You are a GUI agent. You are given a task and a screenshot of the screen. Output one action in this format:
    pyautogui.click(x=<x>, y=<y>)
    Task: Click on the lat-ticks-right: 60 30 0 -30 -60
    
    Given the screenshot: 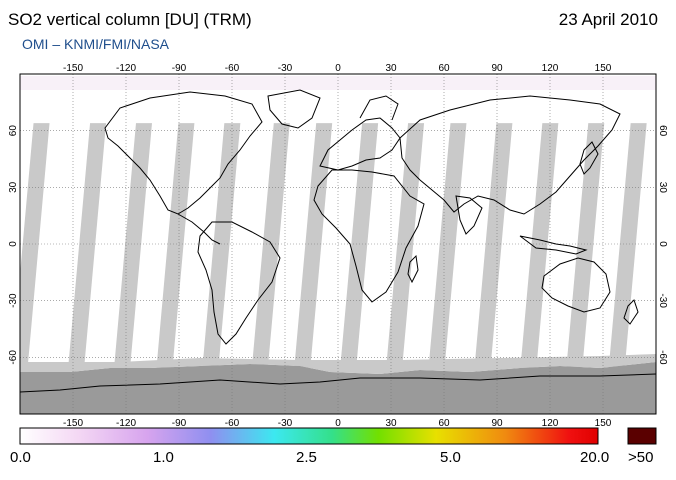 What is the action you would take?
    pyautogui.click(x=662, y=245)
    